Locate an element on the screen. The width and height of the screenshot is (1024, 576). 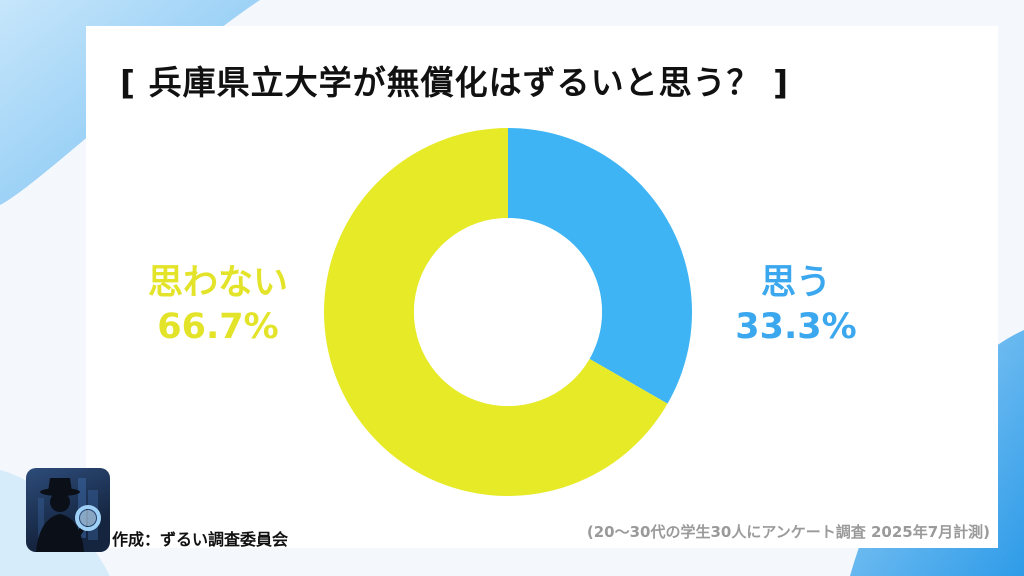
slice-name-omou: 思う is located at coordinates (795, 283).